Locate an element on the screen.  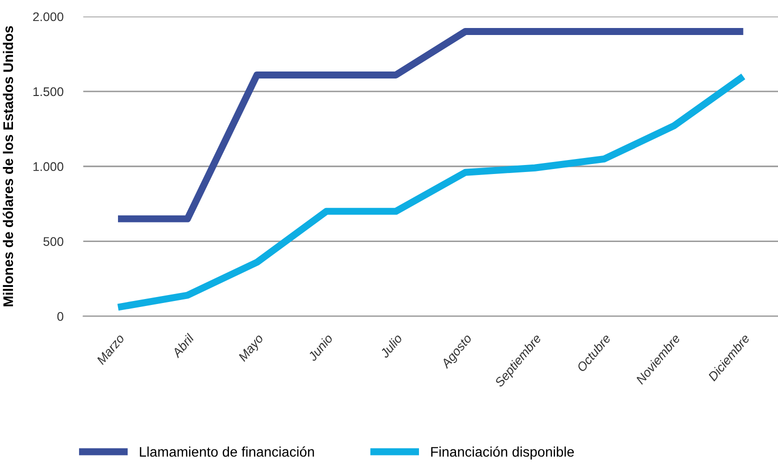
y-tick-label: 1.000 is located at coordinates (48, 167).